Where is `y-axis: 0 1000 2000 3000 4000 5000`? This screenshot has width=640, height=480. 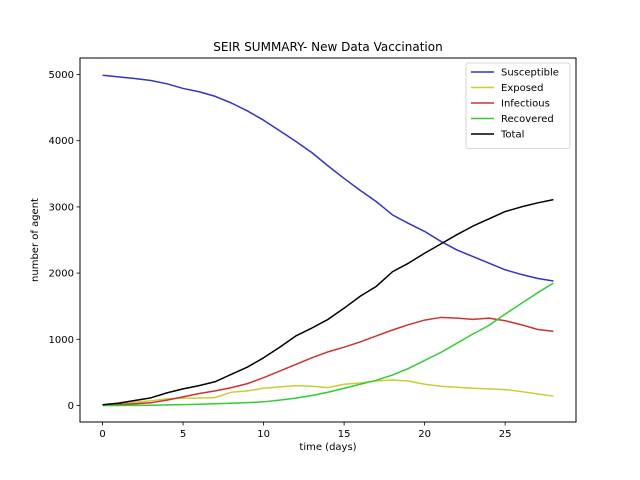 y-axis: 0 1000 2000 3000 4000 5000 is located at coordinates (64, 241).